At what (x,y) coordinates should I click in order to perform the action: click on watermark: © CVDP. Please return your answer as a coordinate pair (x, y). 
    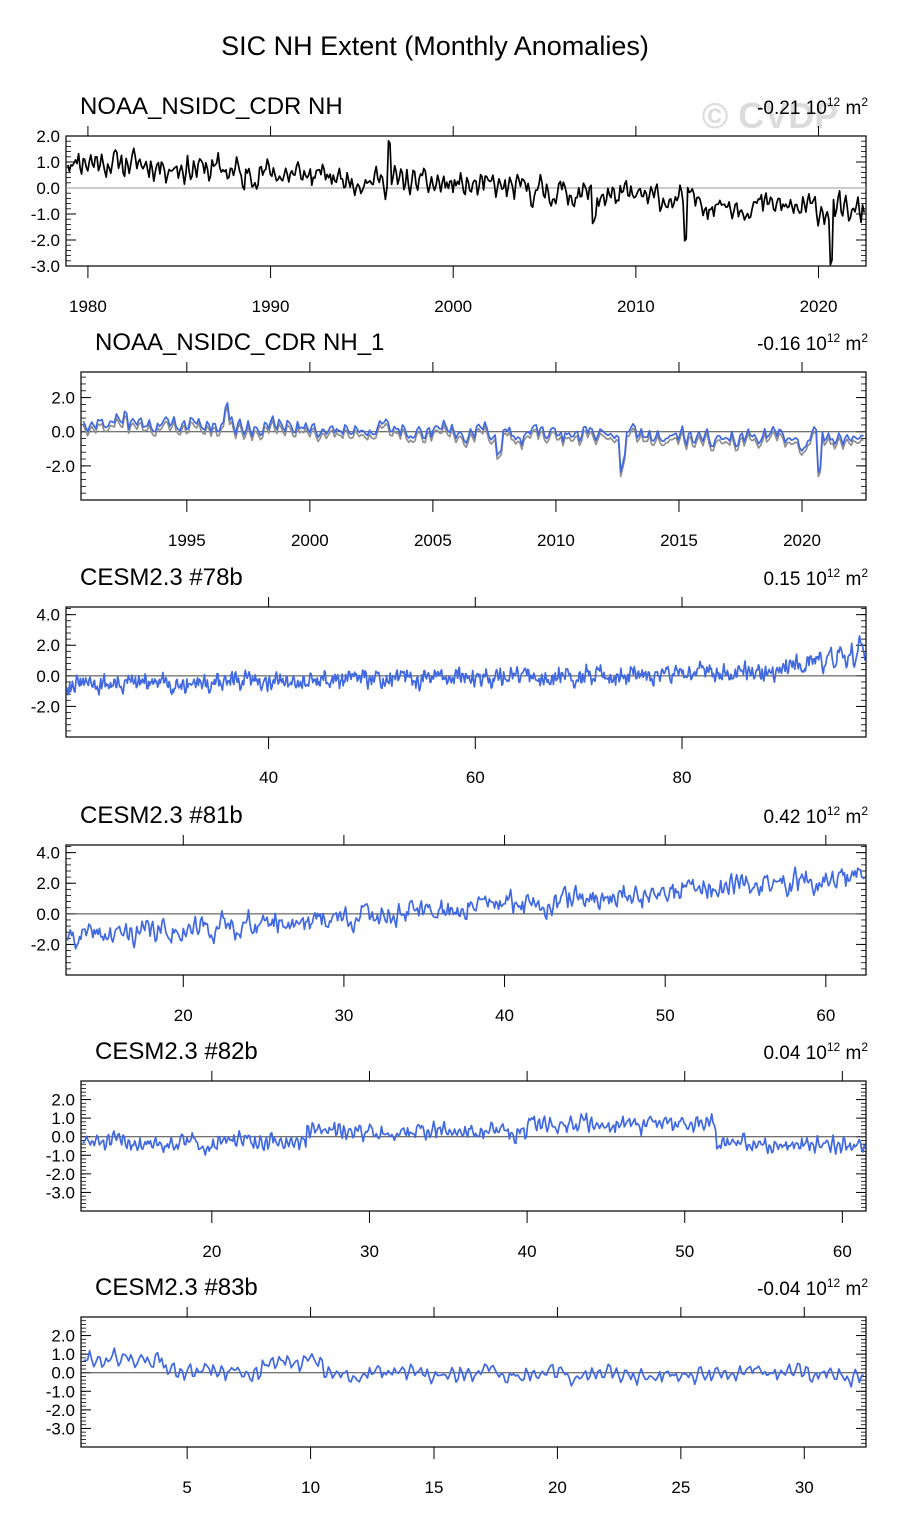
    Looking at the image, I should click on (770, 115).